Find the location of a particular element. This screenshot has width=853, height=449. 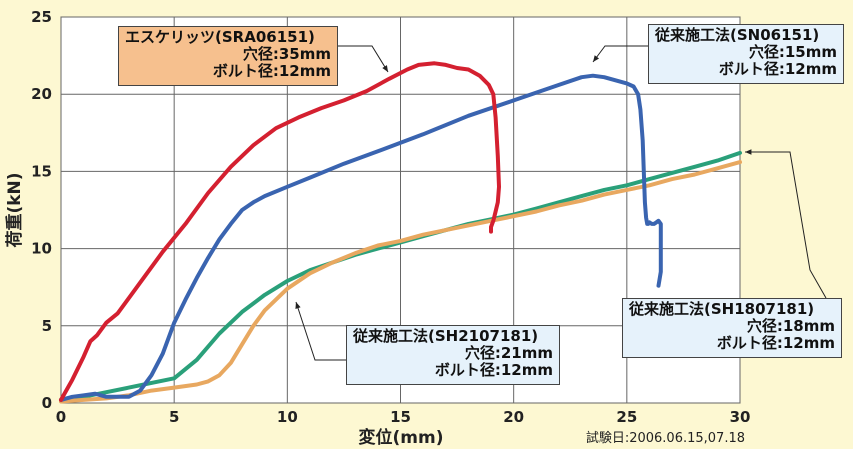

leader-sh1807181-arrowhead is located at coordinates (748, 151).